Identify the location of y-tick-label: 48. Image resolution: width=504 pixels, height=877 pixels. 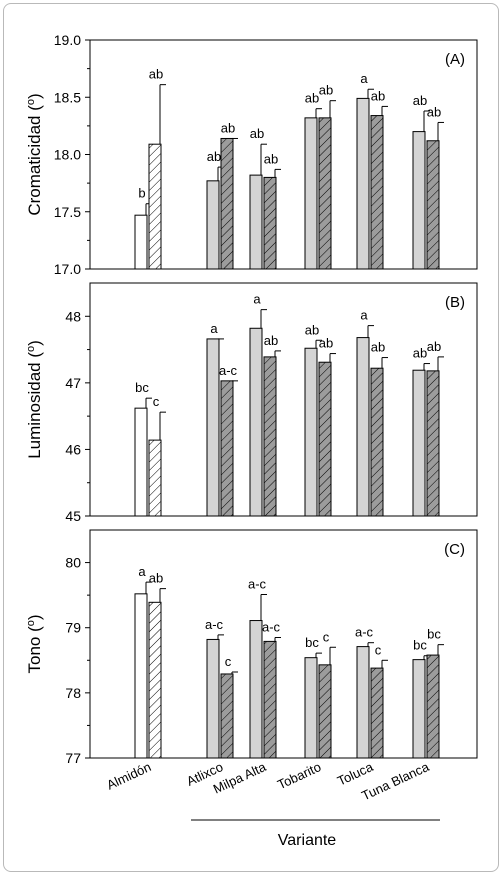
(73, 316).